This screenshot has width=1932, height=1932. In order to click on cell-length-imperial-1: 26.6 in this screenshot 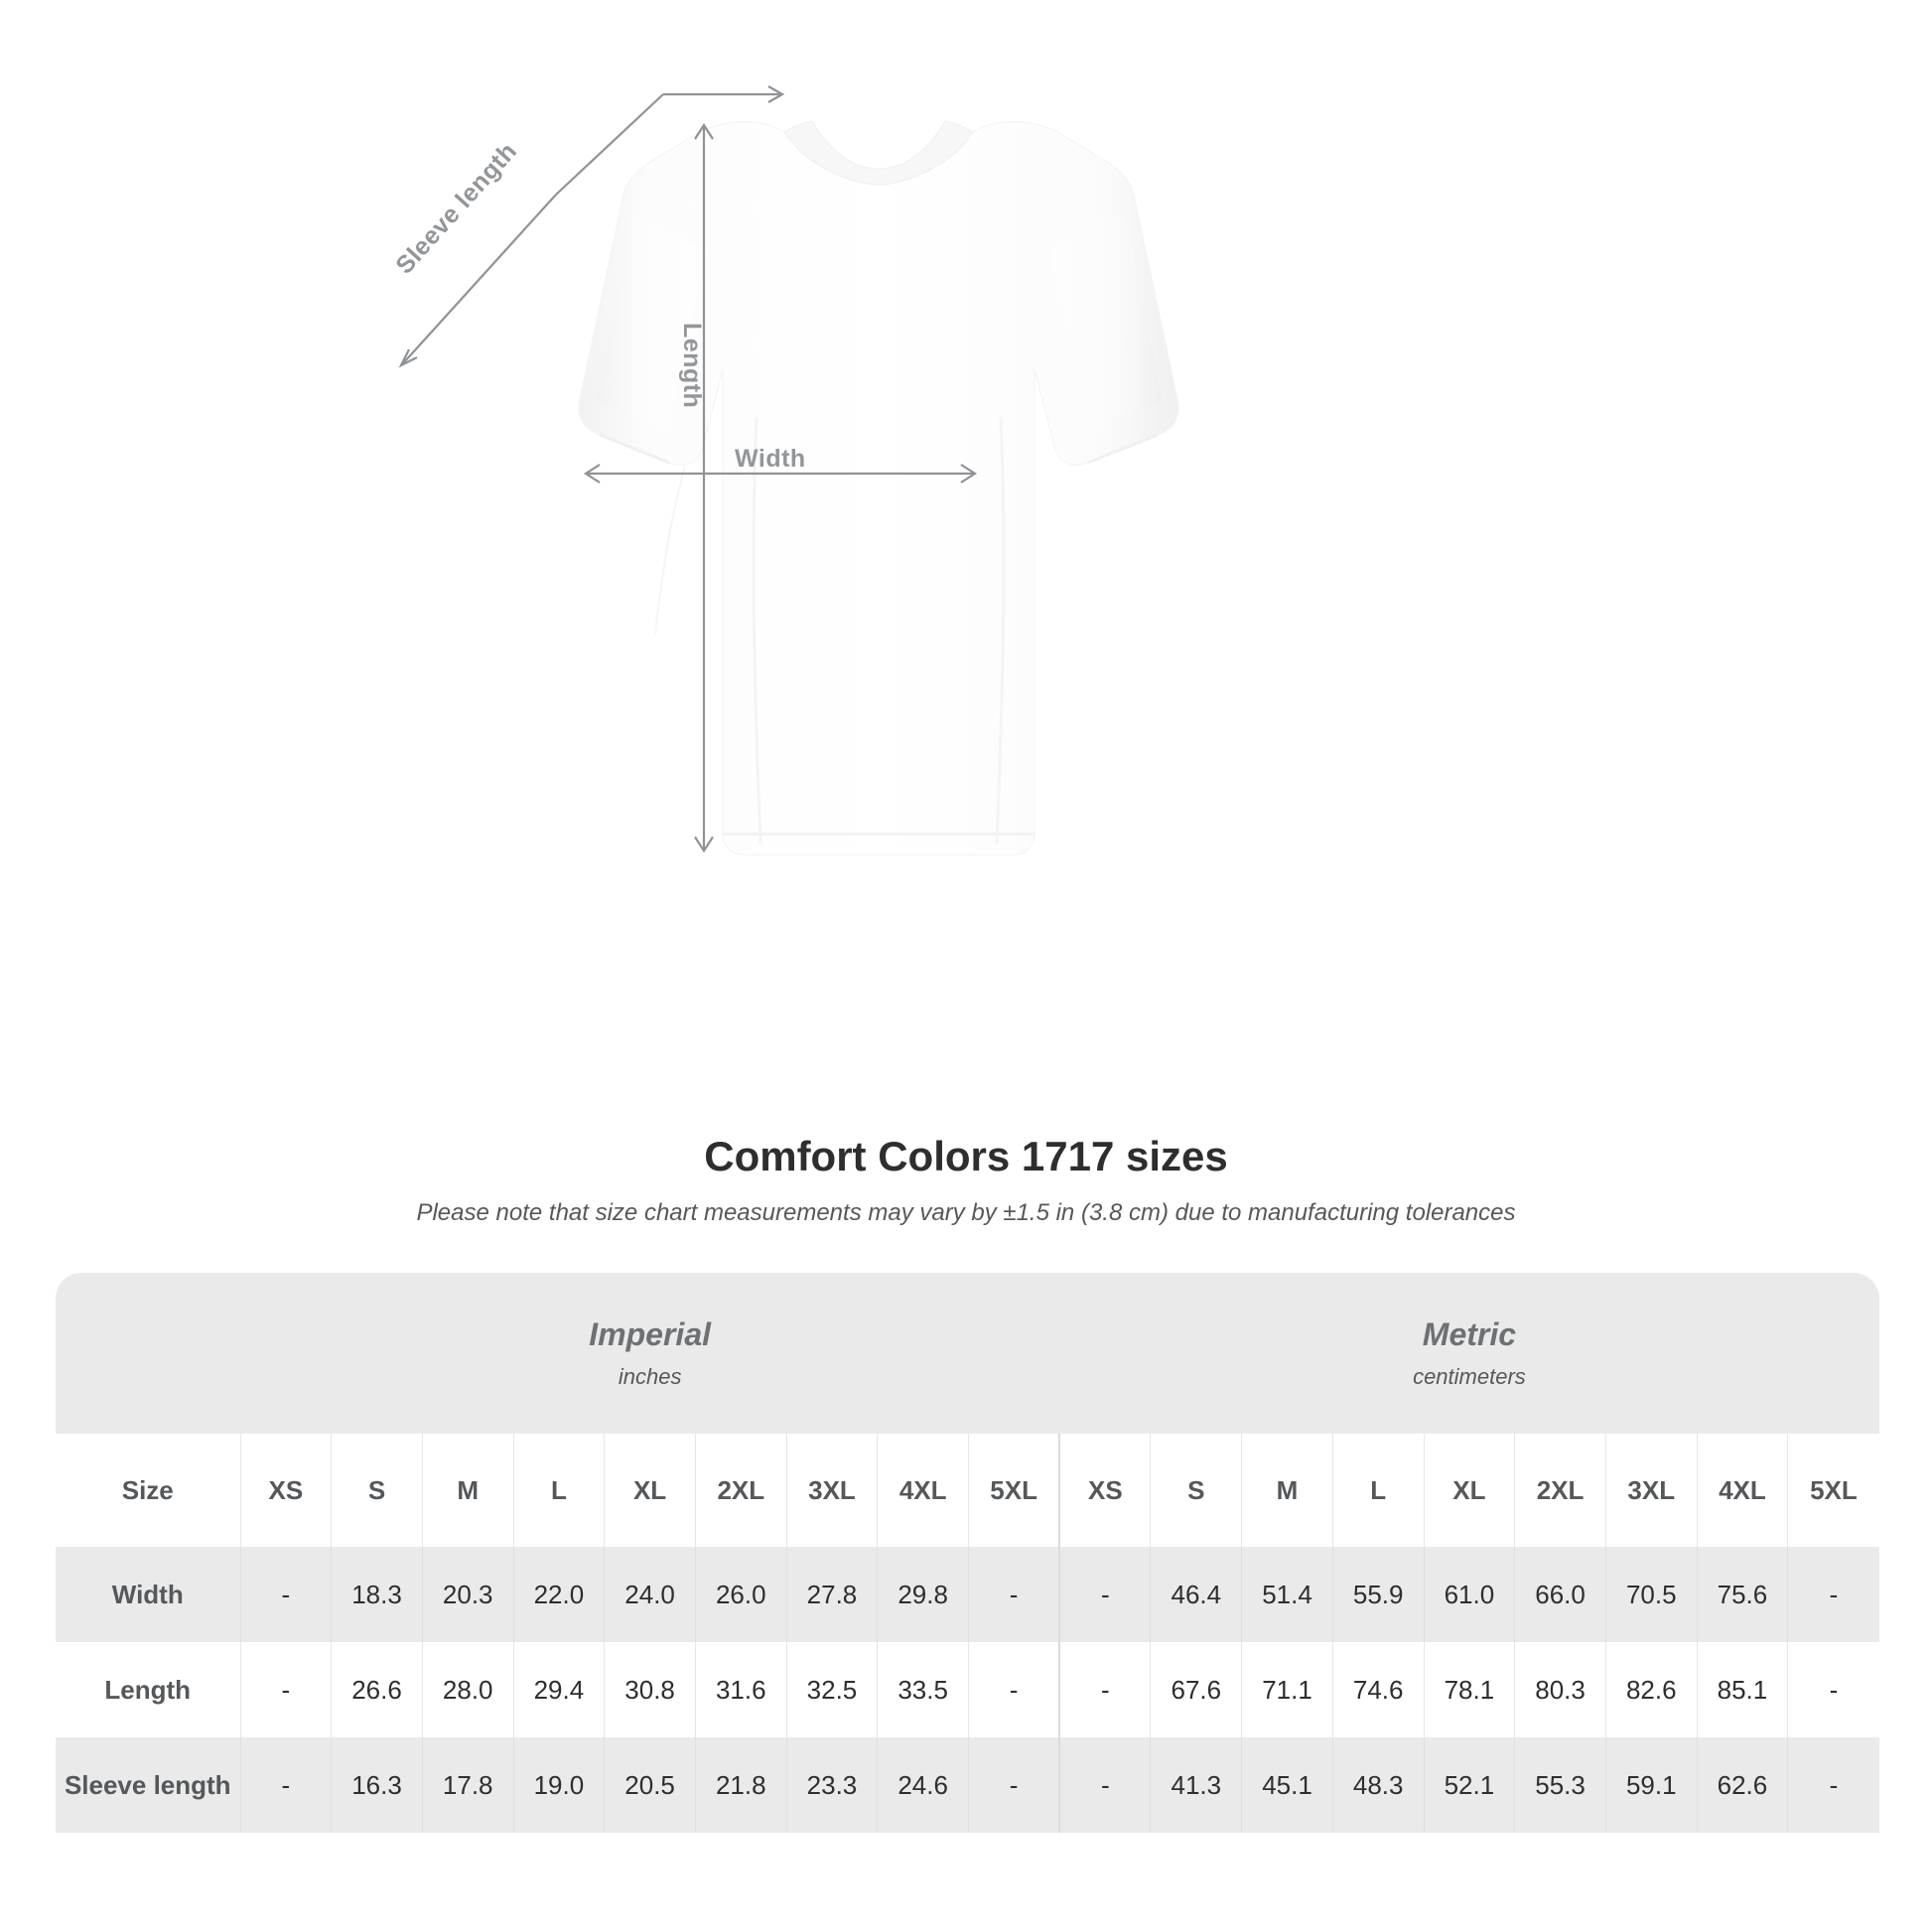, I will do `click(377, 1690)`.